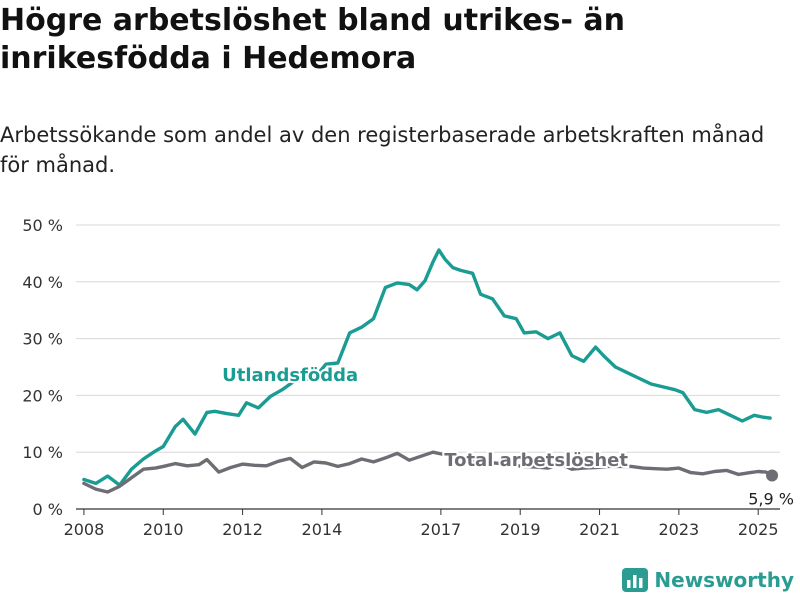 The image size is (800, 600). I want to click on y-tick-label: 40 %, so click(42, 282).